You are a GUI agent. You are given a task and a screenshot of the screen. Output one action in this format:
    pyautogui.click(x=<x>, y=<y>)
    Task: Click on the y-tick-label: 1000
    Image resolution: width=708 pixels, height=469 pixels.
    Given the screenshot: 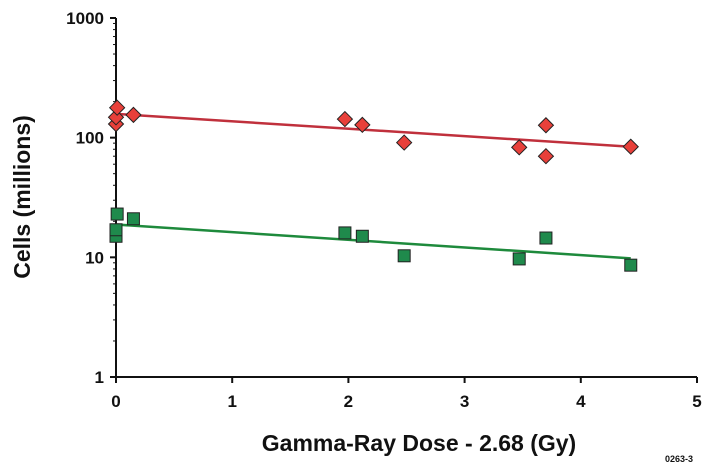 What is the action you would take?
    pyautogui.click(x=85, y=18)
    